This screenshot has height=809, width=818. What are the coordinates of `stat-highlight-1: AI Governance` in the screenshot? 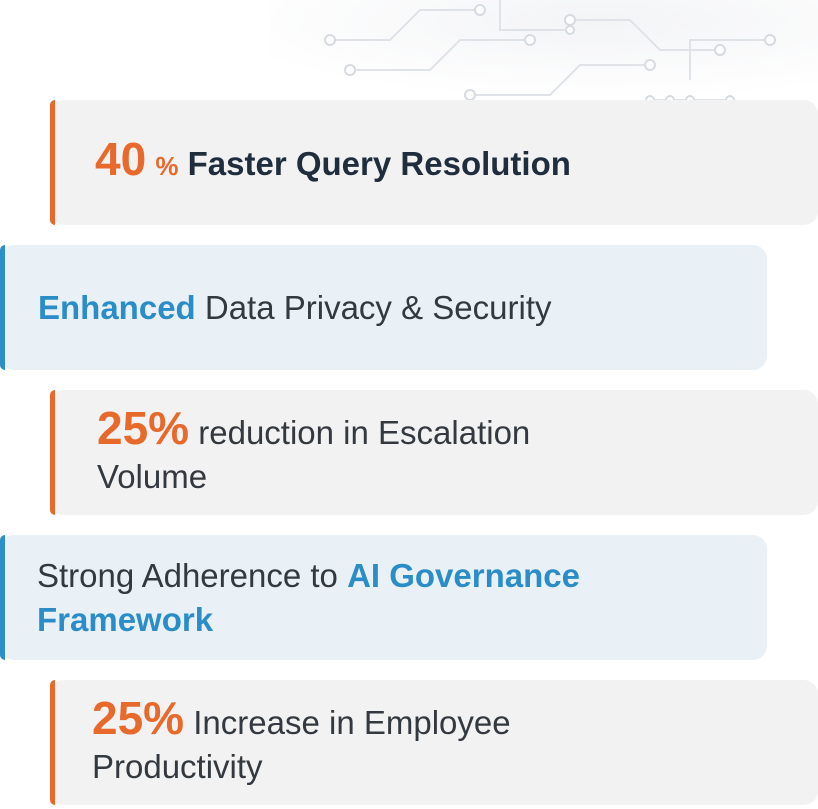 It's located at (463, 575).